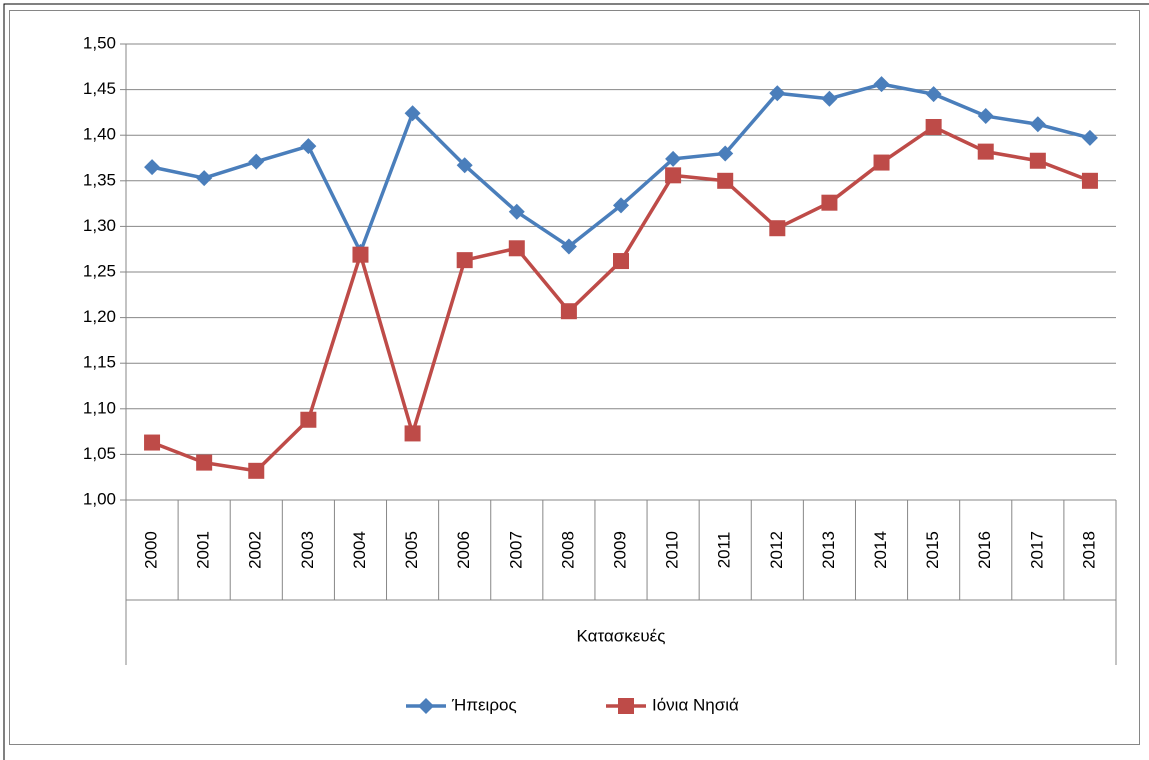 This screenshot has width=1149, height=760. Describe the element at coordinates (776, 550) in the screenshot. I see `x-tick-label: 2012` at that location.